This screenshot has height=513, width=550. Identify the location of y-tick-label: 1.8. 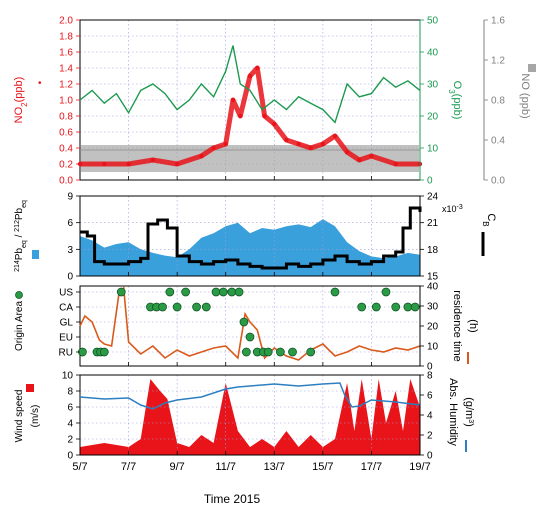
(66, 37).